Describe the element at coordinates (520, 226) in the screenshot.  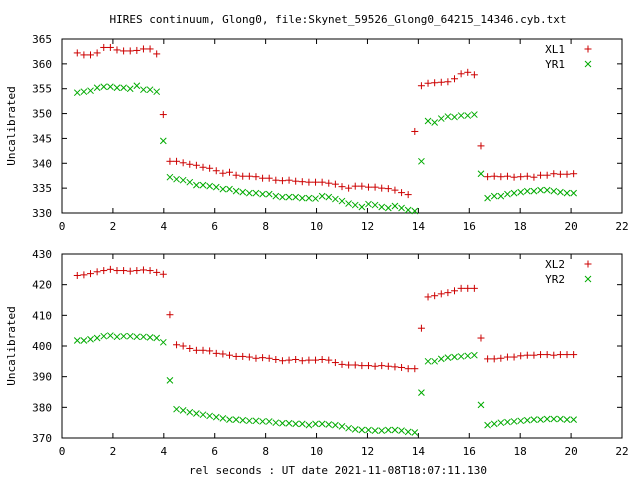
I see `x-tick-label: 18` at that location.